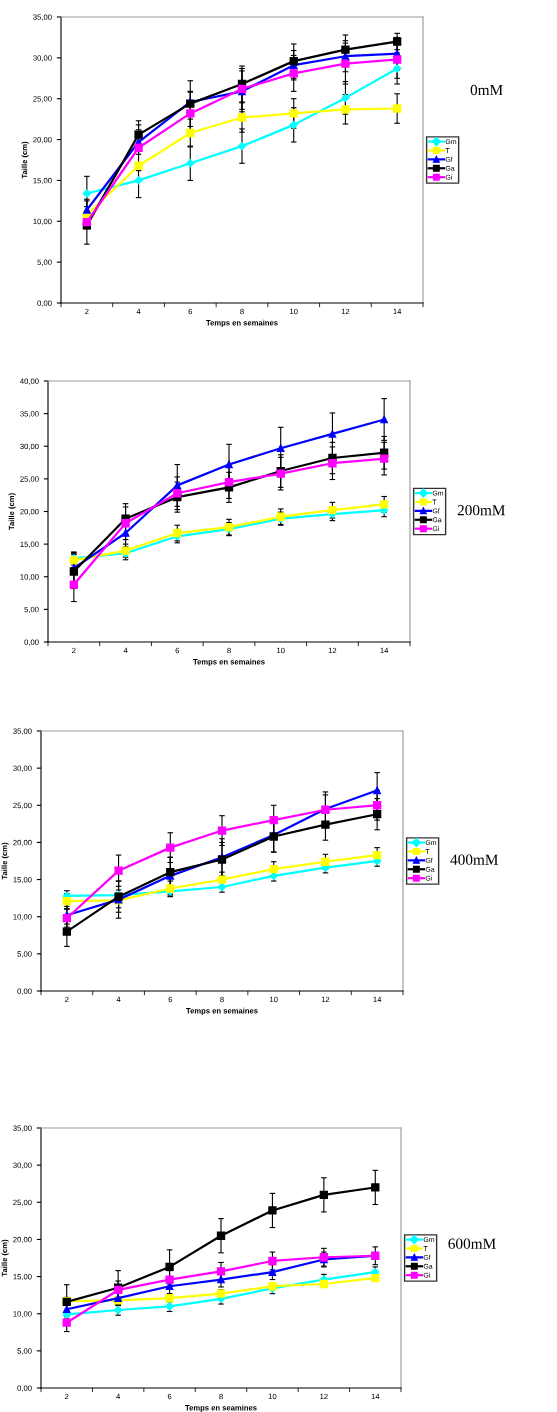 Image resolution: width=557 pixels, height=1412 pixels. I want to click on text: 200mM, so click(481, 510).